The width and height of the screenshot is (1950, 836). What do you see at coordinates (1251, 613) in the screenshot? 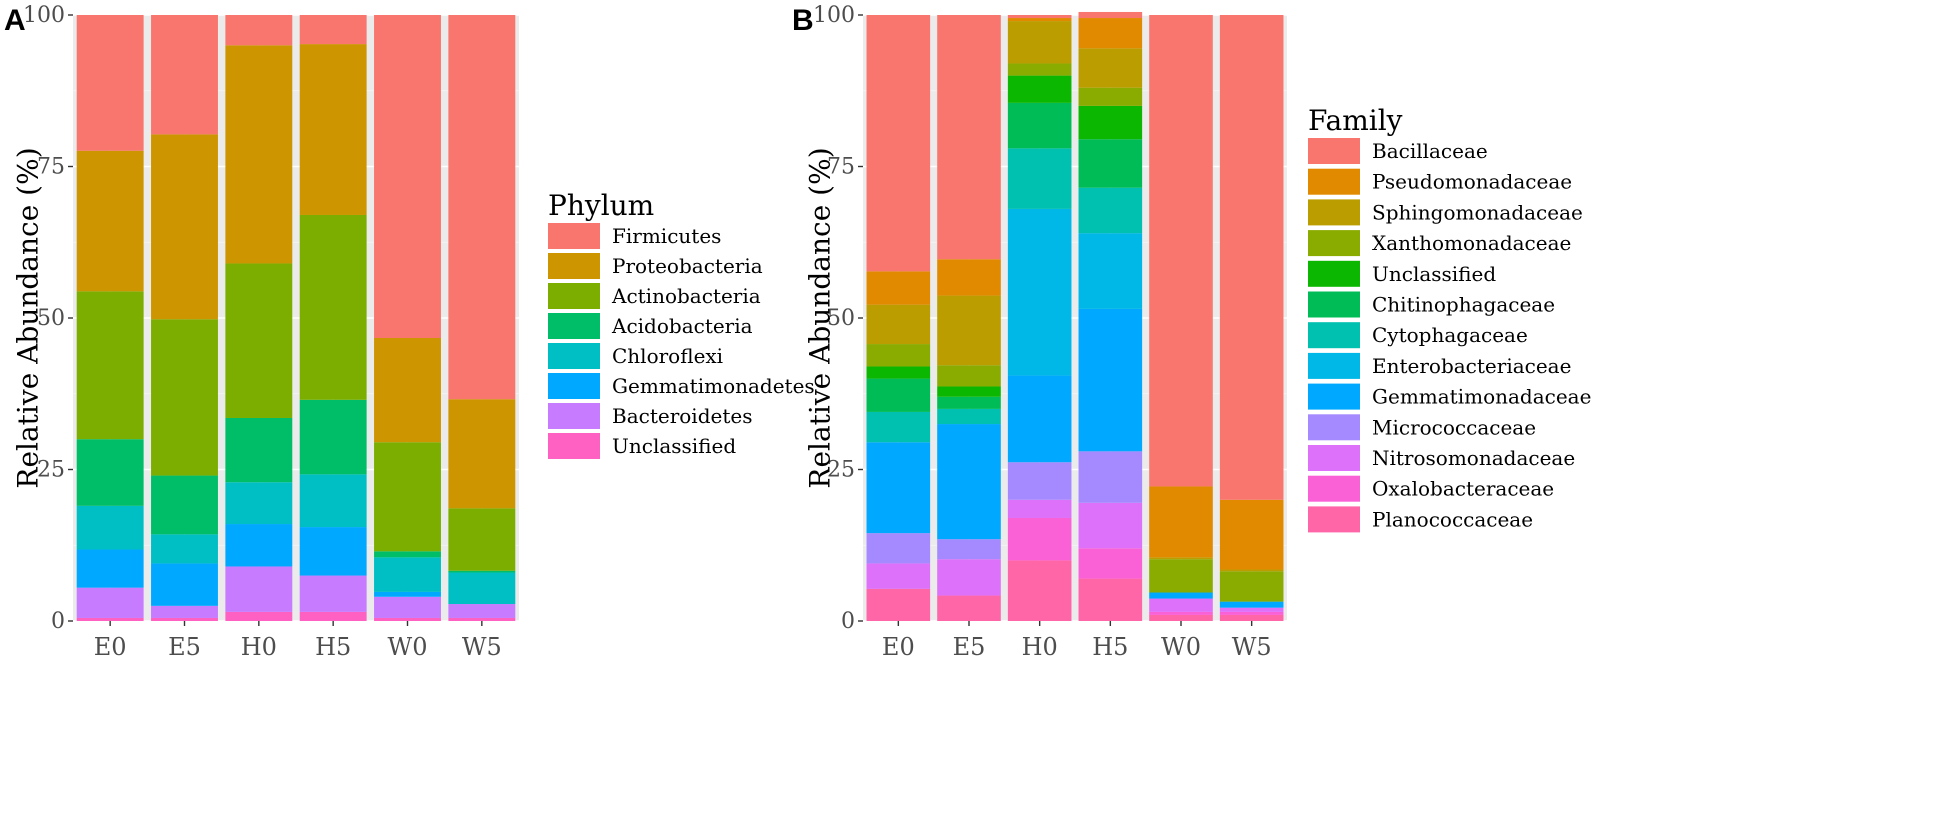
I see `bar-w5-oxalobacteraceae` at bounding box center [1251, 613].